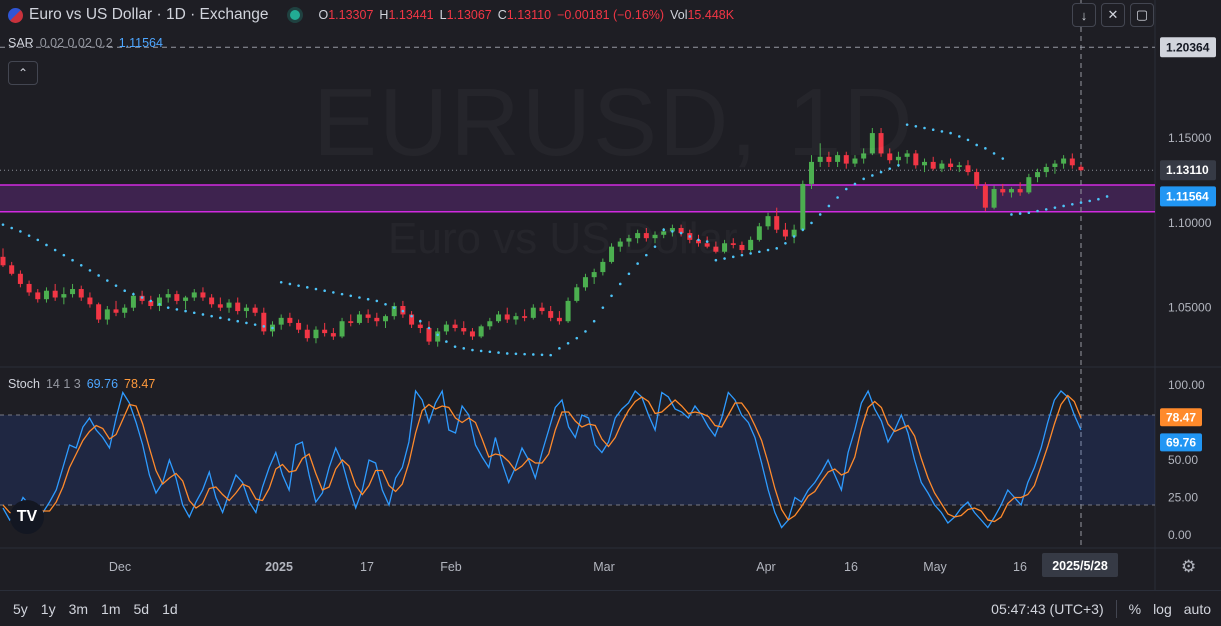 This screenshot has height=626, width=1221. Describe the element at coordinates (1047, 608) in the screenshot. I see `clock-time: 05:47:43 (UTC+3)` at that location.